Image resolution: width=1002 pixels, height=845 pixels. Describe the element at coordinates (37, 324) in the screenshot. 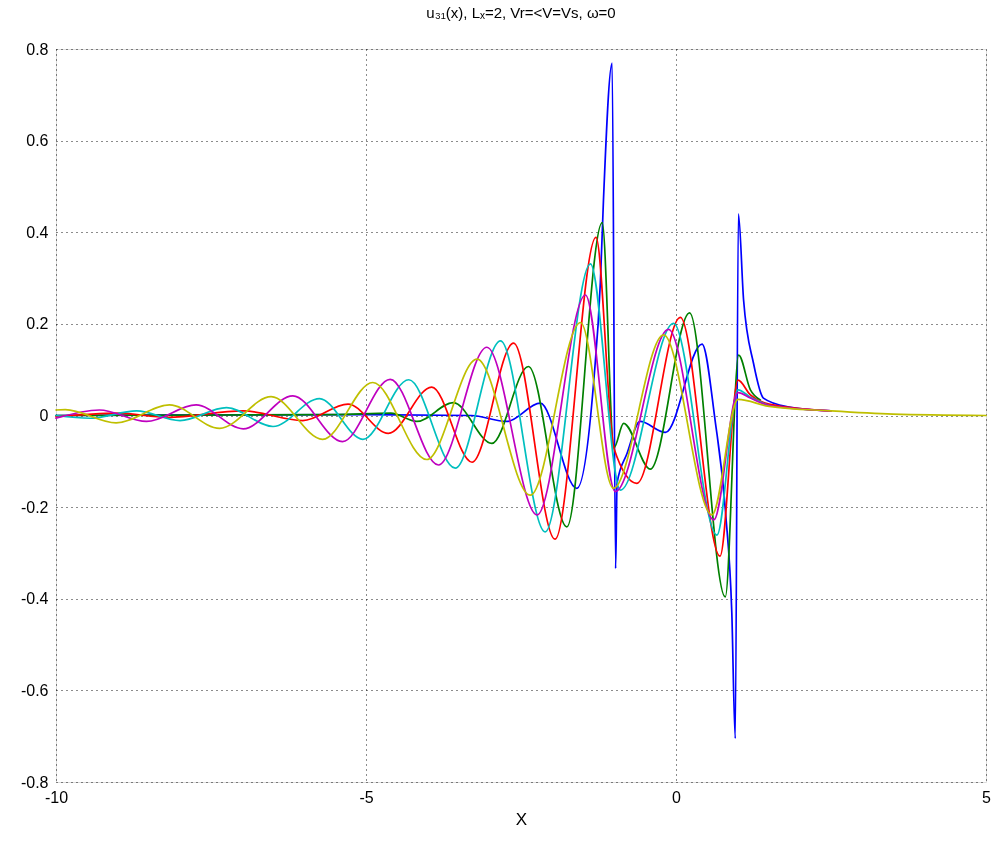

I see `y-tick-label: 0.2` at that location.